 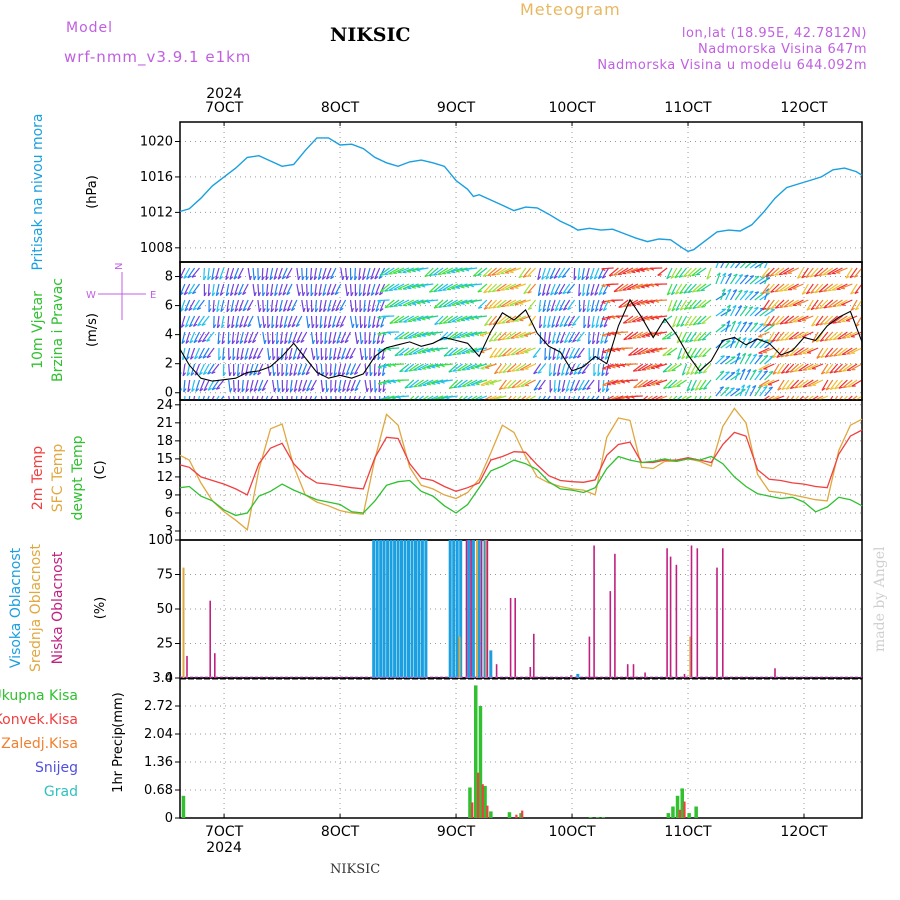 What do you see at coordinates (782, 49) in the screenshot?
I see `station-elevation: Nadmorska Visina 647m` at bounding box center [782, 49].